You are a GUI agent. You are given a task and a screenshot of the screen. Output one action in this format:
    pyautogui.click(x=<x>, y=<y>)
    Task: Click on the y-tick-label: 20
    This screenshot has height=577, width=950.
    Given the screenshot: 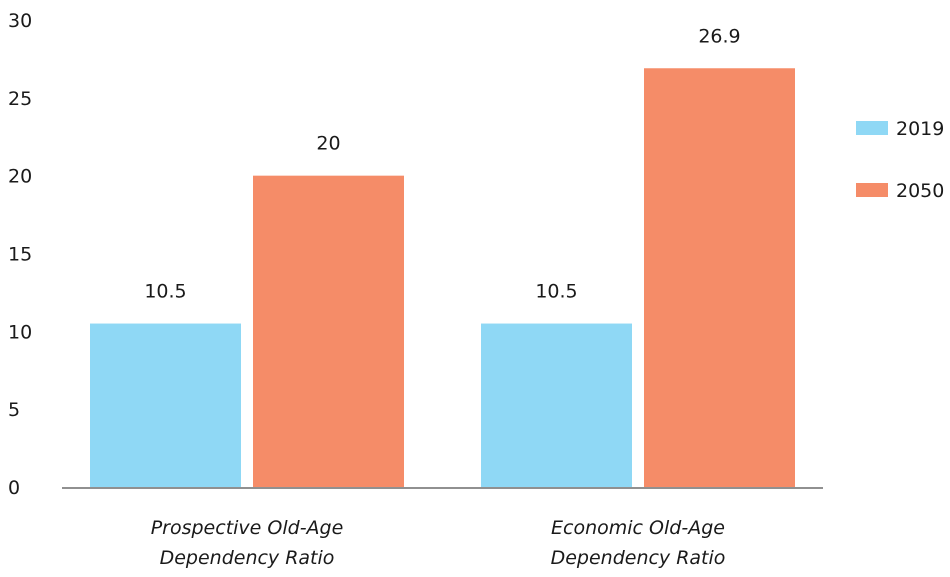 What is the action you would take?
    pyautogui.click(x=20, y=177)
    